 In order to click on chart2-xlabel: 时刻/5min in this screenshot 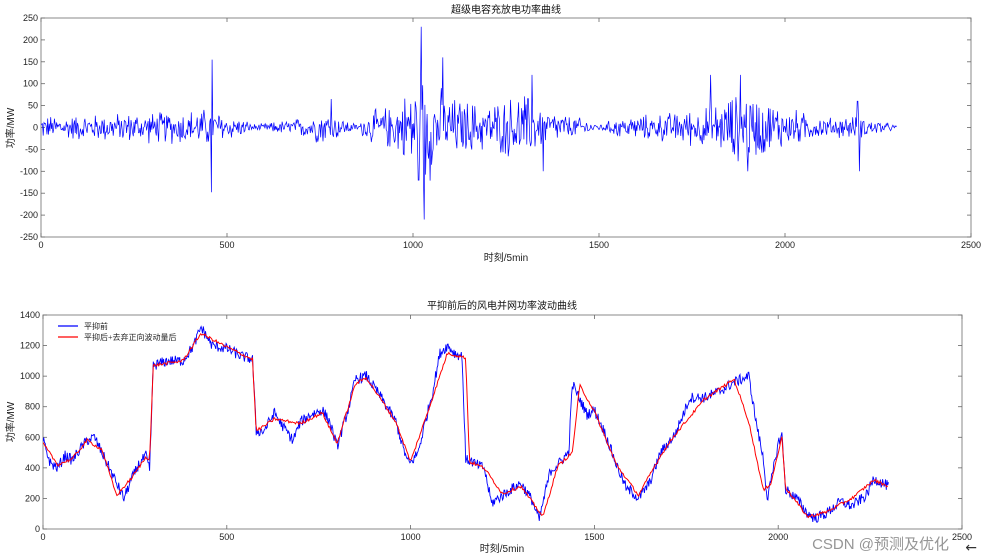, I will do `click(502, 548)`.